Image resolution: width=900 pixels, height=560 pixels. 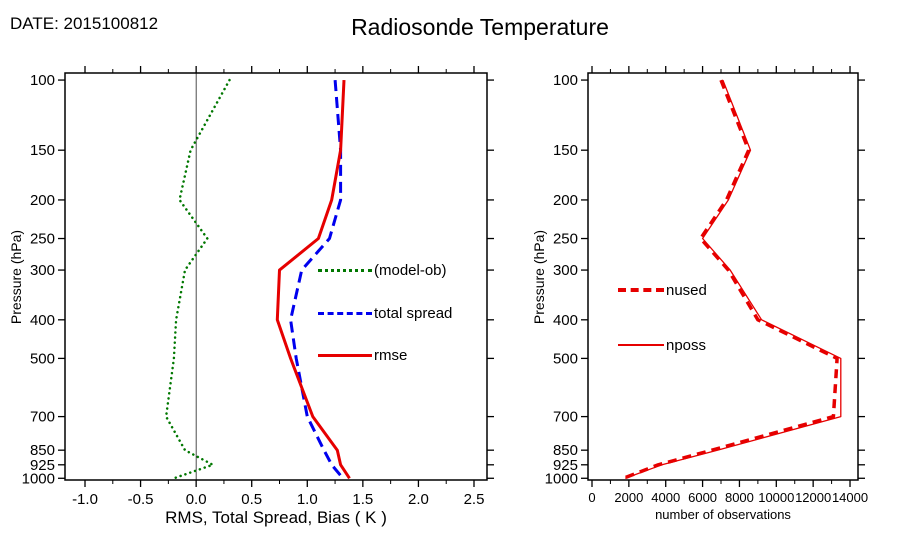 I want to click on nposs-line-swatch, so click(x=641, y=345).